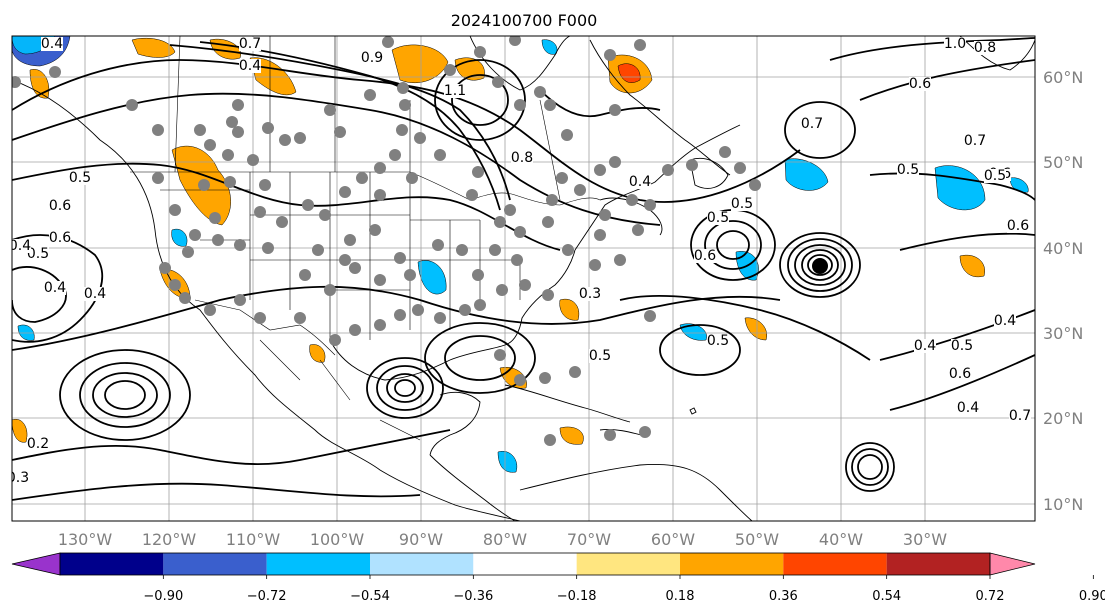 The height and width of the screenshot is (615, 1105). What do you see at coordinates (1063, 77) in the screenshot?
I see `latitude-label: 60°N` at bounding box center [1063, 77].